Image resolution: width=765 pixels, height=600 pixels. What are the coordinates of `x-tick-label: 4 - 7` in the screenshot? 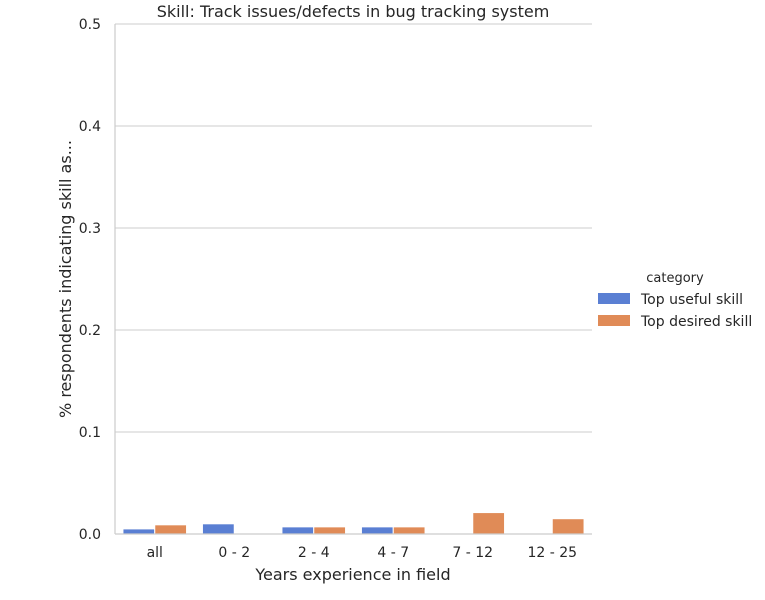 It's located at (393, 553).